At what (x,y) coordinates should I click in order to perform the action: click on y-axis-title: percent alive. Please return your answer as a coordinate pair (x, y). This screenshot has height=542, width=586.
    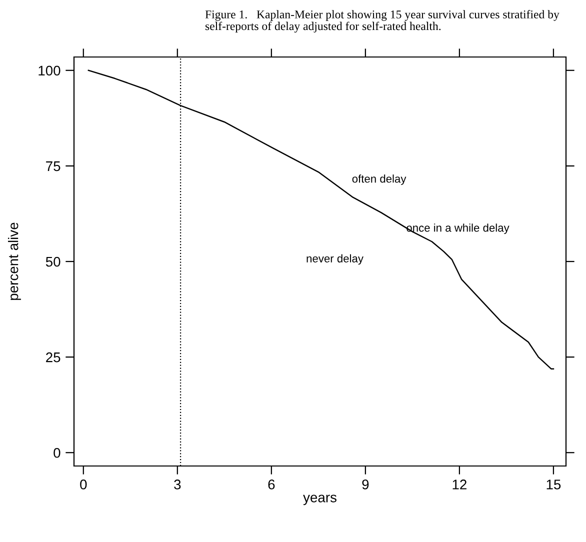
    Looking at the image, I should click on (14, 261).